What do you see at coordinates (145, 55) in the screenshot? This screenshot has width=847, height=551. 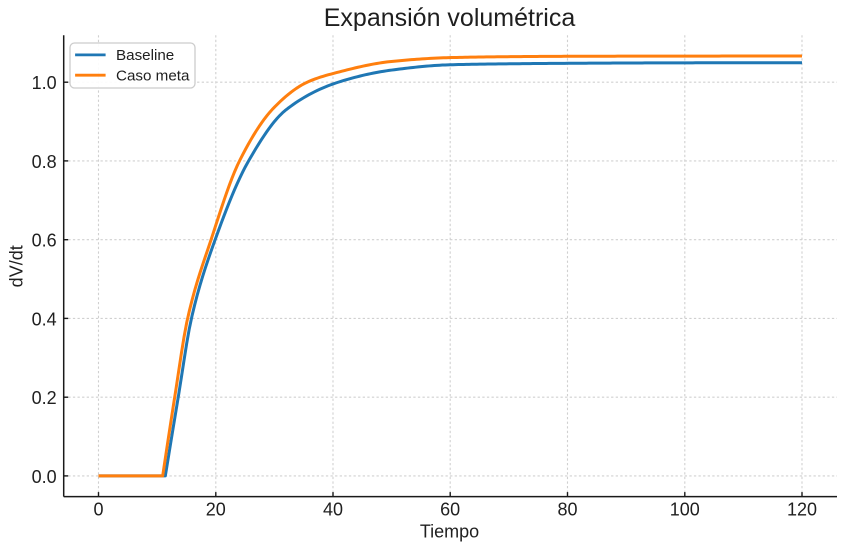 I see `svg-text: Baseline` at bounding box center [145, 55].